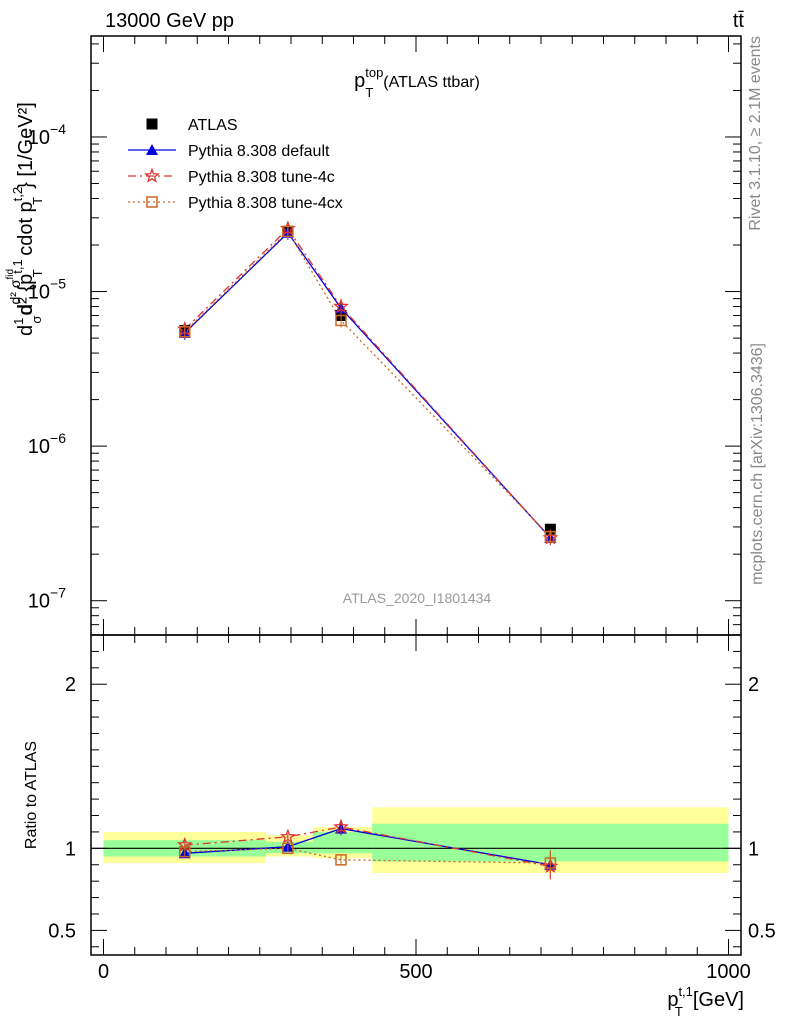 The image size is (786, 1024). What do you see at coordinates (213, 125) in the screenshot?
I see `legend-label: ATLAS` at bounding box center [213, 125].